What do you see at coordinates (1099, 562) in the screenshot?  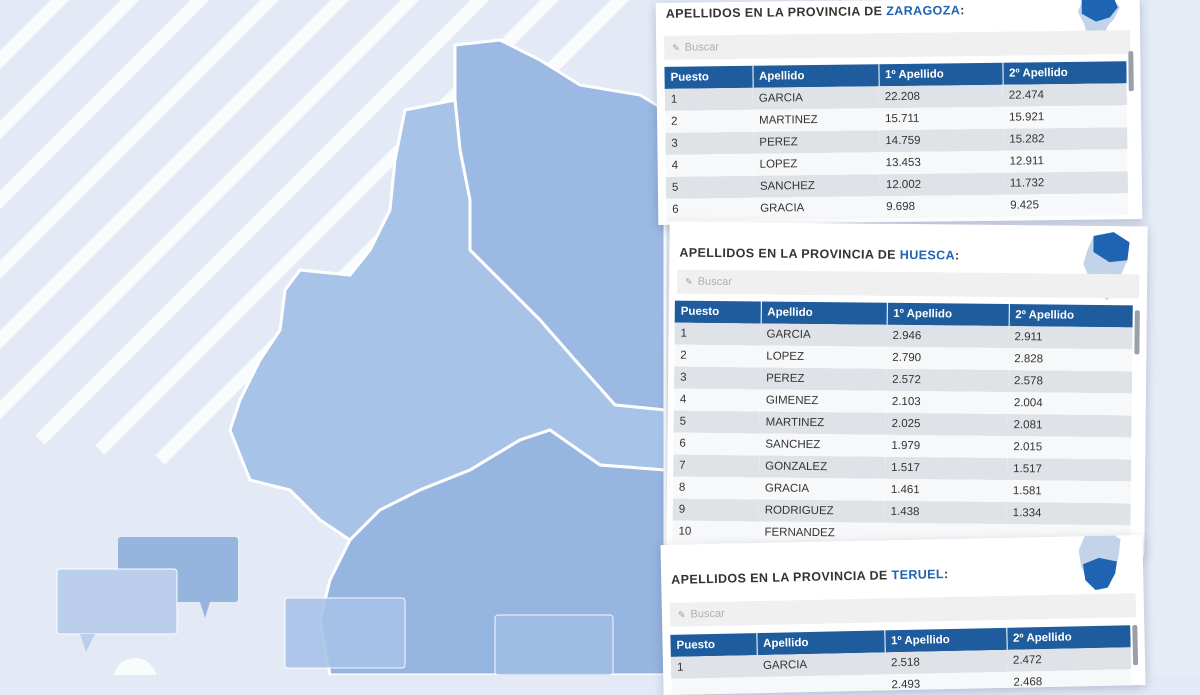 I see `province-map-icon` at bounding box center [1099, 562].